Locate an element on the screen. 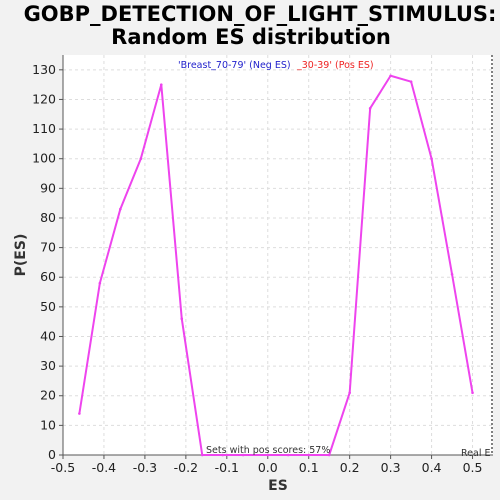 The height and width of the screenshot is (500, 500). x-tick-label: -0.2 is located at coordinates (186, 467).